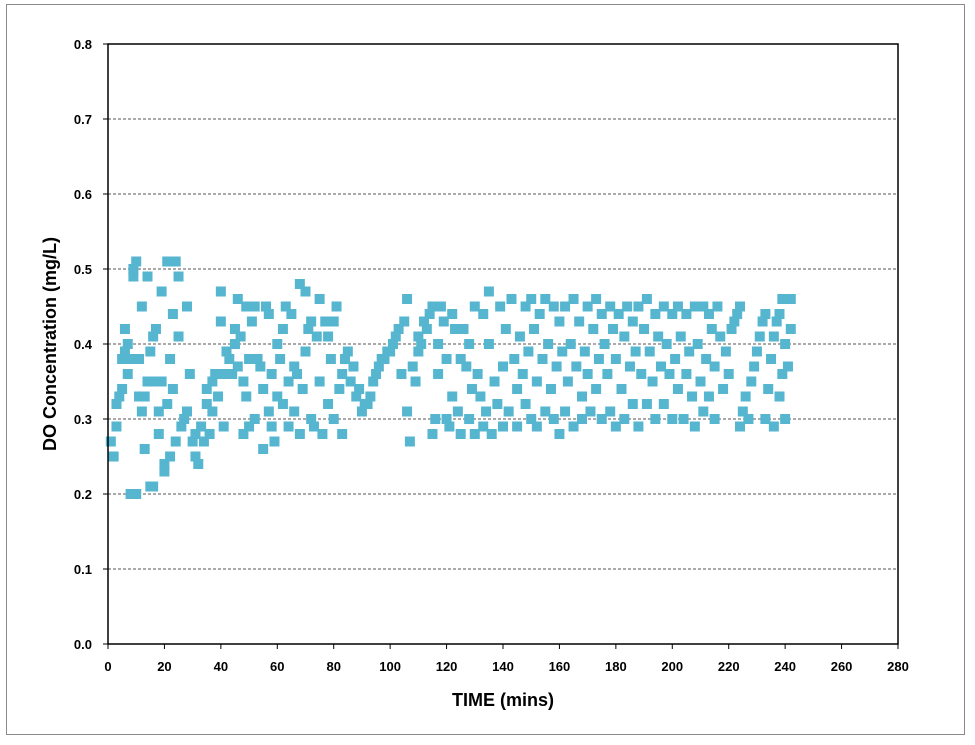 This screenshot has width=975, height=745. What do you see at coordinates (842, 666) in the screenshot?
I see `x-tick-label: 260` at bounding box center [842, 666].